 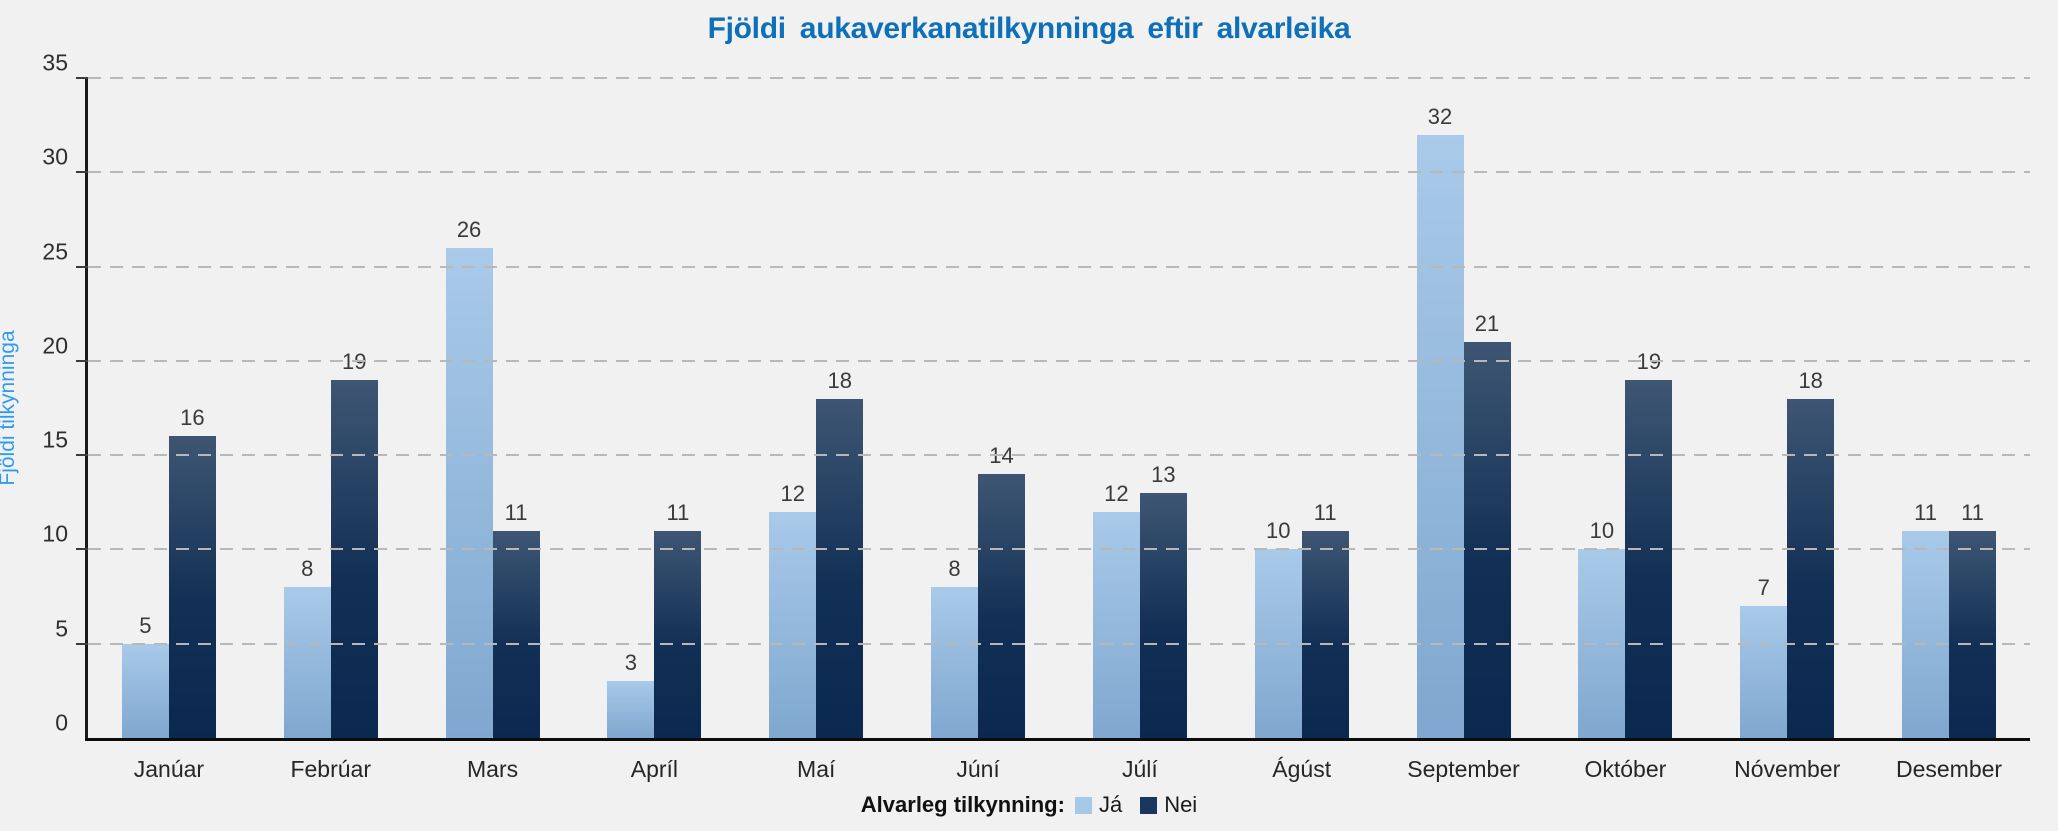 I want to click on bar-nei-nóvember, so click(x=1811, y=568).